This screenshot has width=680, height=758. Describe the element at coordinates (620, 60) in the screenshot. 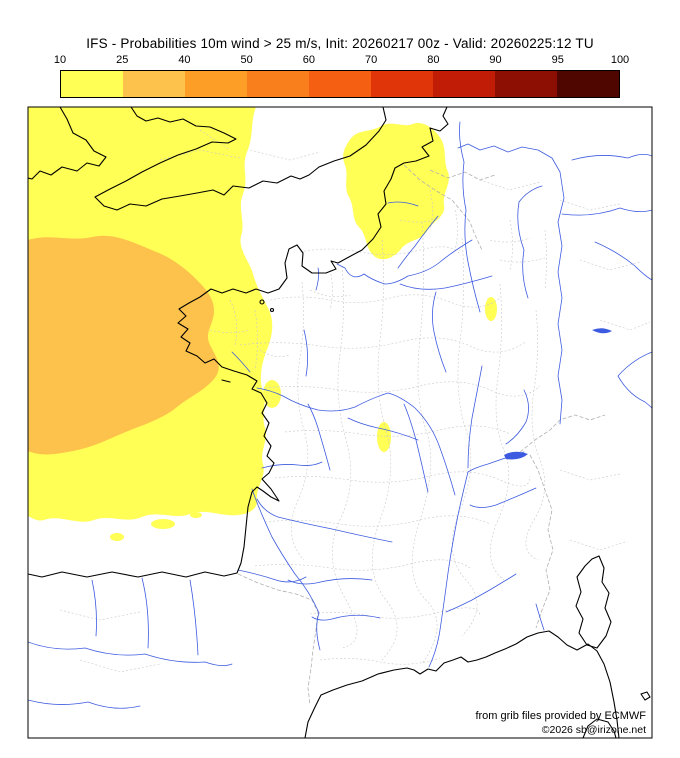

I see `scale-tick-label: 100` at that location.